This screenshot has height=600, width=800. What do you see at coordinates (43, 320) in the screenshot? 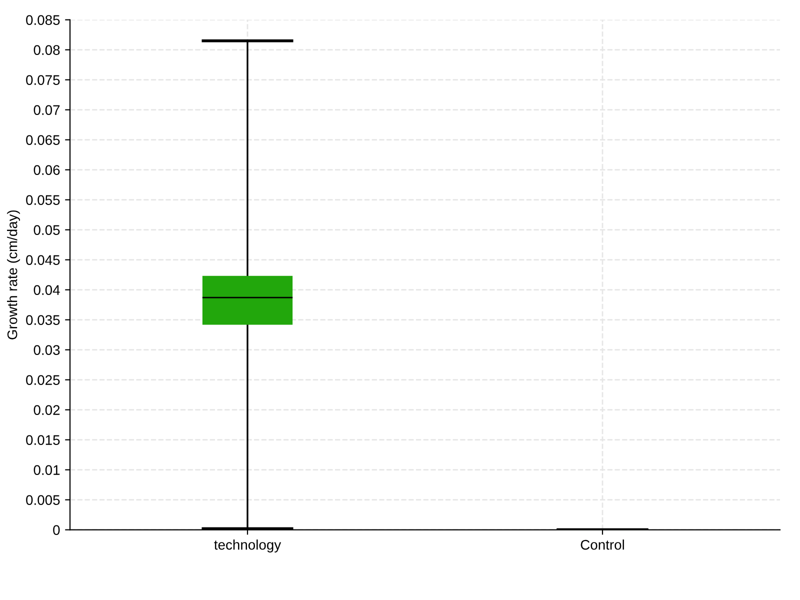
I see `y-tick-label: 0.035` at bounding box center [43, 320].